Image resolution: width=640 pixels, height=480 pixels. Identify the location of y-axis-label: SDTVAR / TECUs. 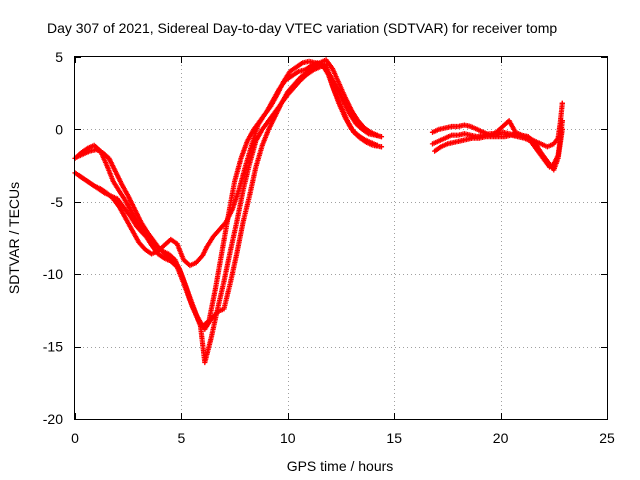
(14, 238).